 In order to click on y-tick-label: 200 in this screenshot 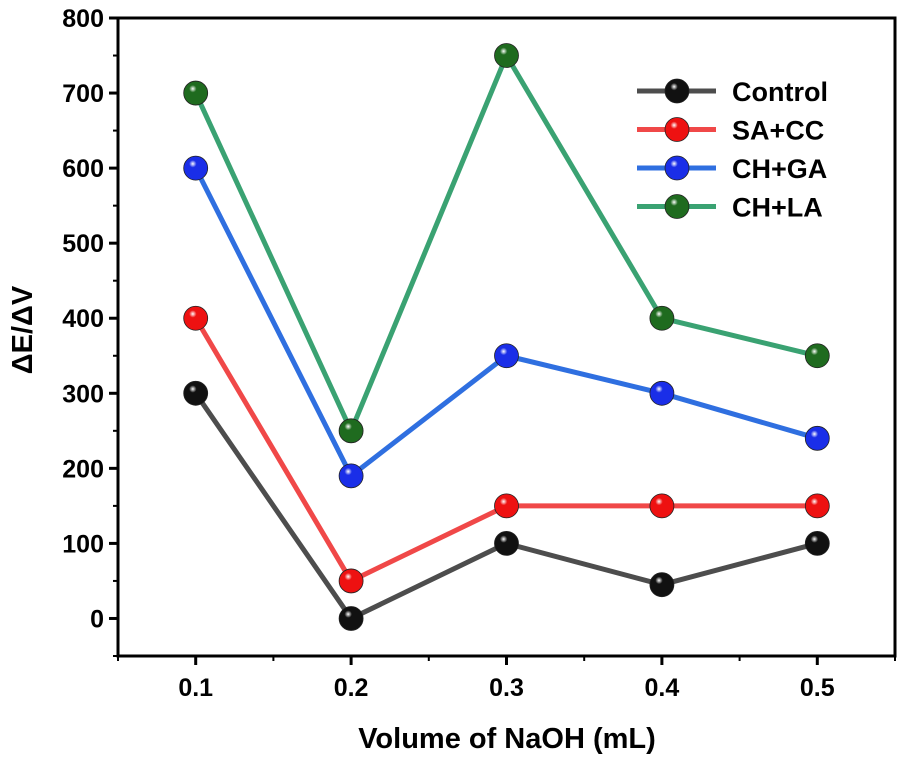, I will do `click(83, 469)`.